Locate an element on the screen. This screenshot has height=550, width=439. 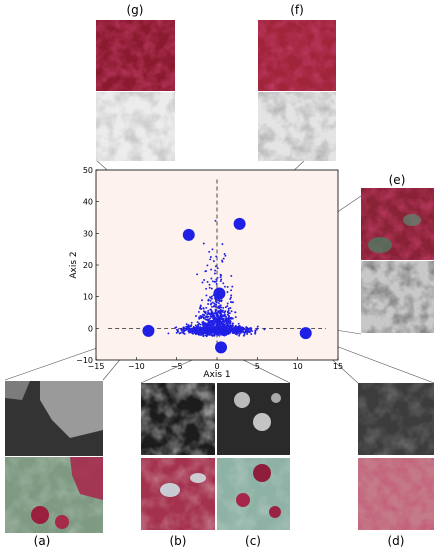
panel-label-d: (d) is located at coordinates (396, 541).